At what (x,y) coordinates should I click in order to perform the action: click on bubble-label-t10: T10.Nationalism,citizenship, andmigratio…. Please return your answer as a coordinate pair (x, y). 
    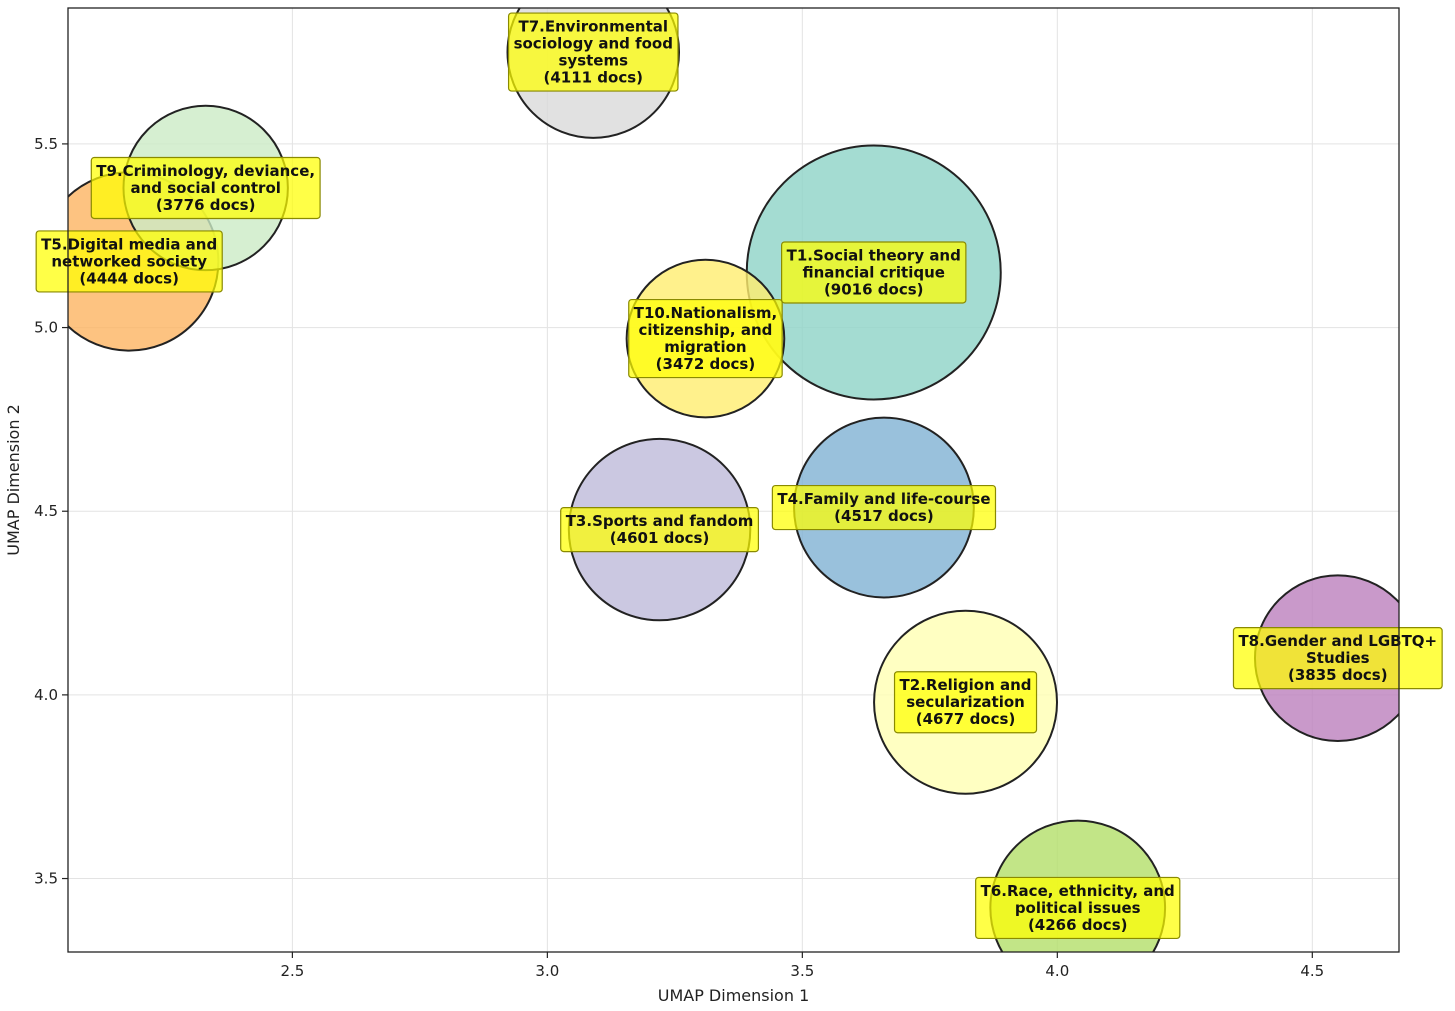
    Looking at the image, I should click on (705, 338).